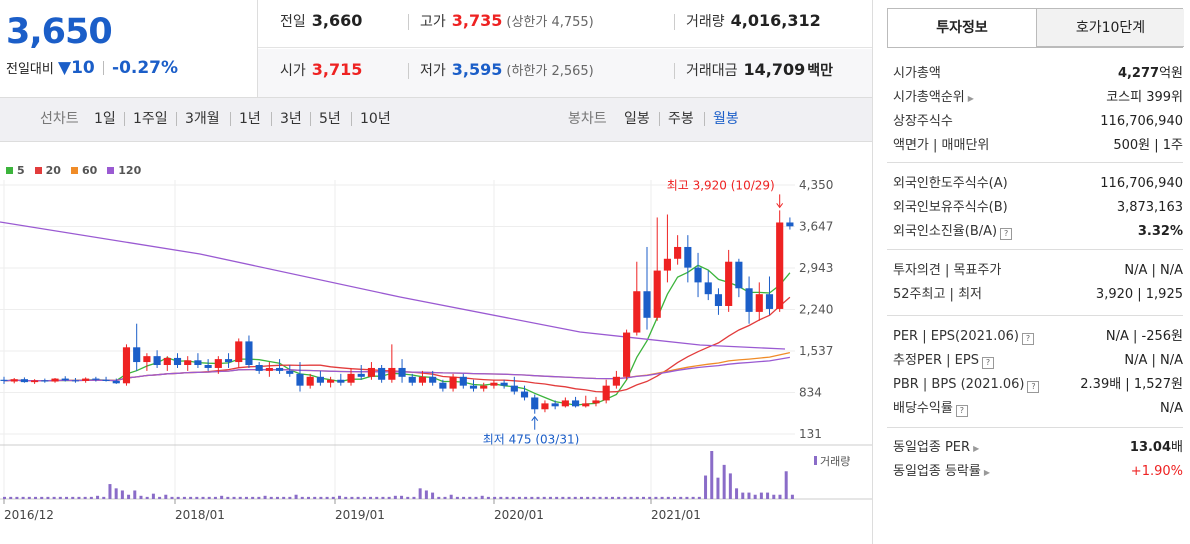 This screenshot has height=544, width=1190. Describe the element at coordinates (291, 119) in the screenshot. I see `period-option: 3년` at that location.